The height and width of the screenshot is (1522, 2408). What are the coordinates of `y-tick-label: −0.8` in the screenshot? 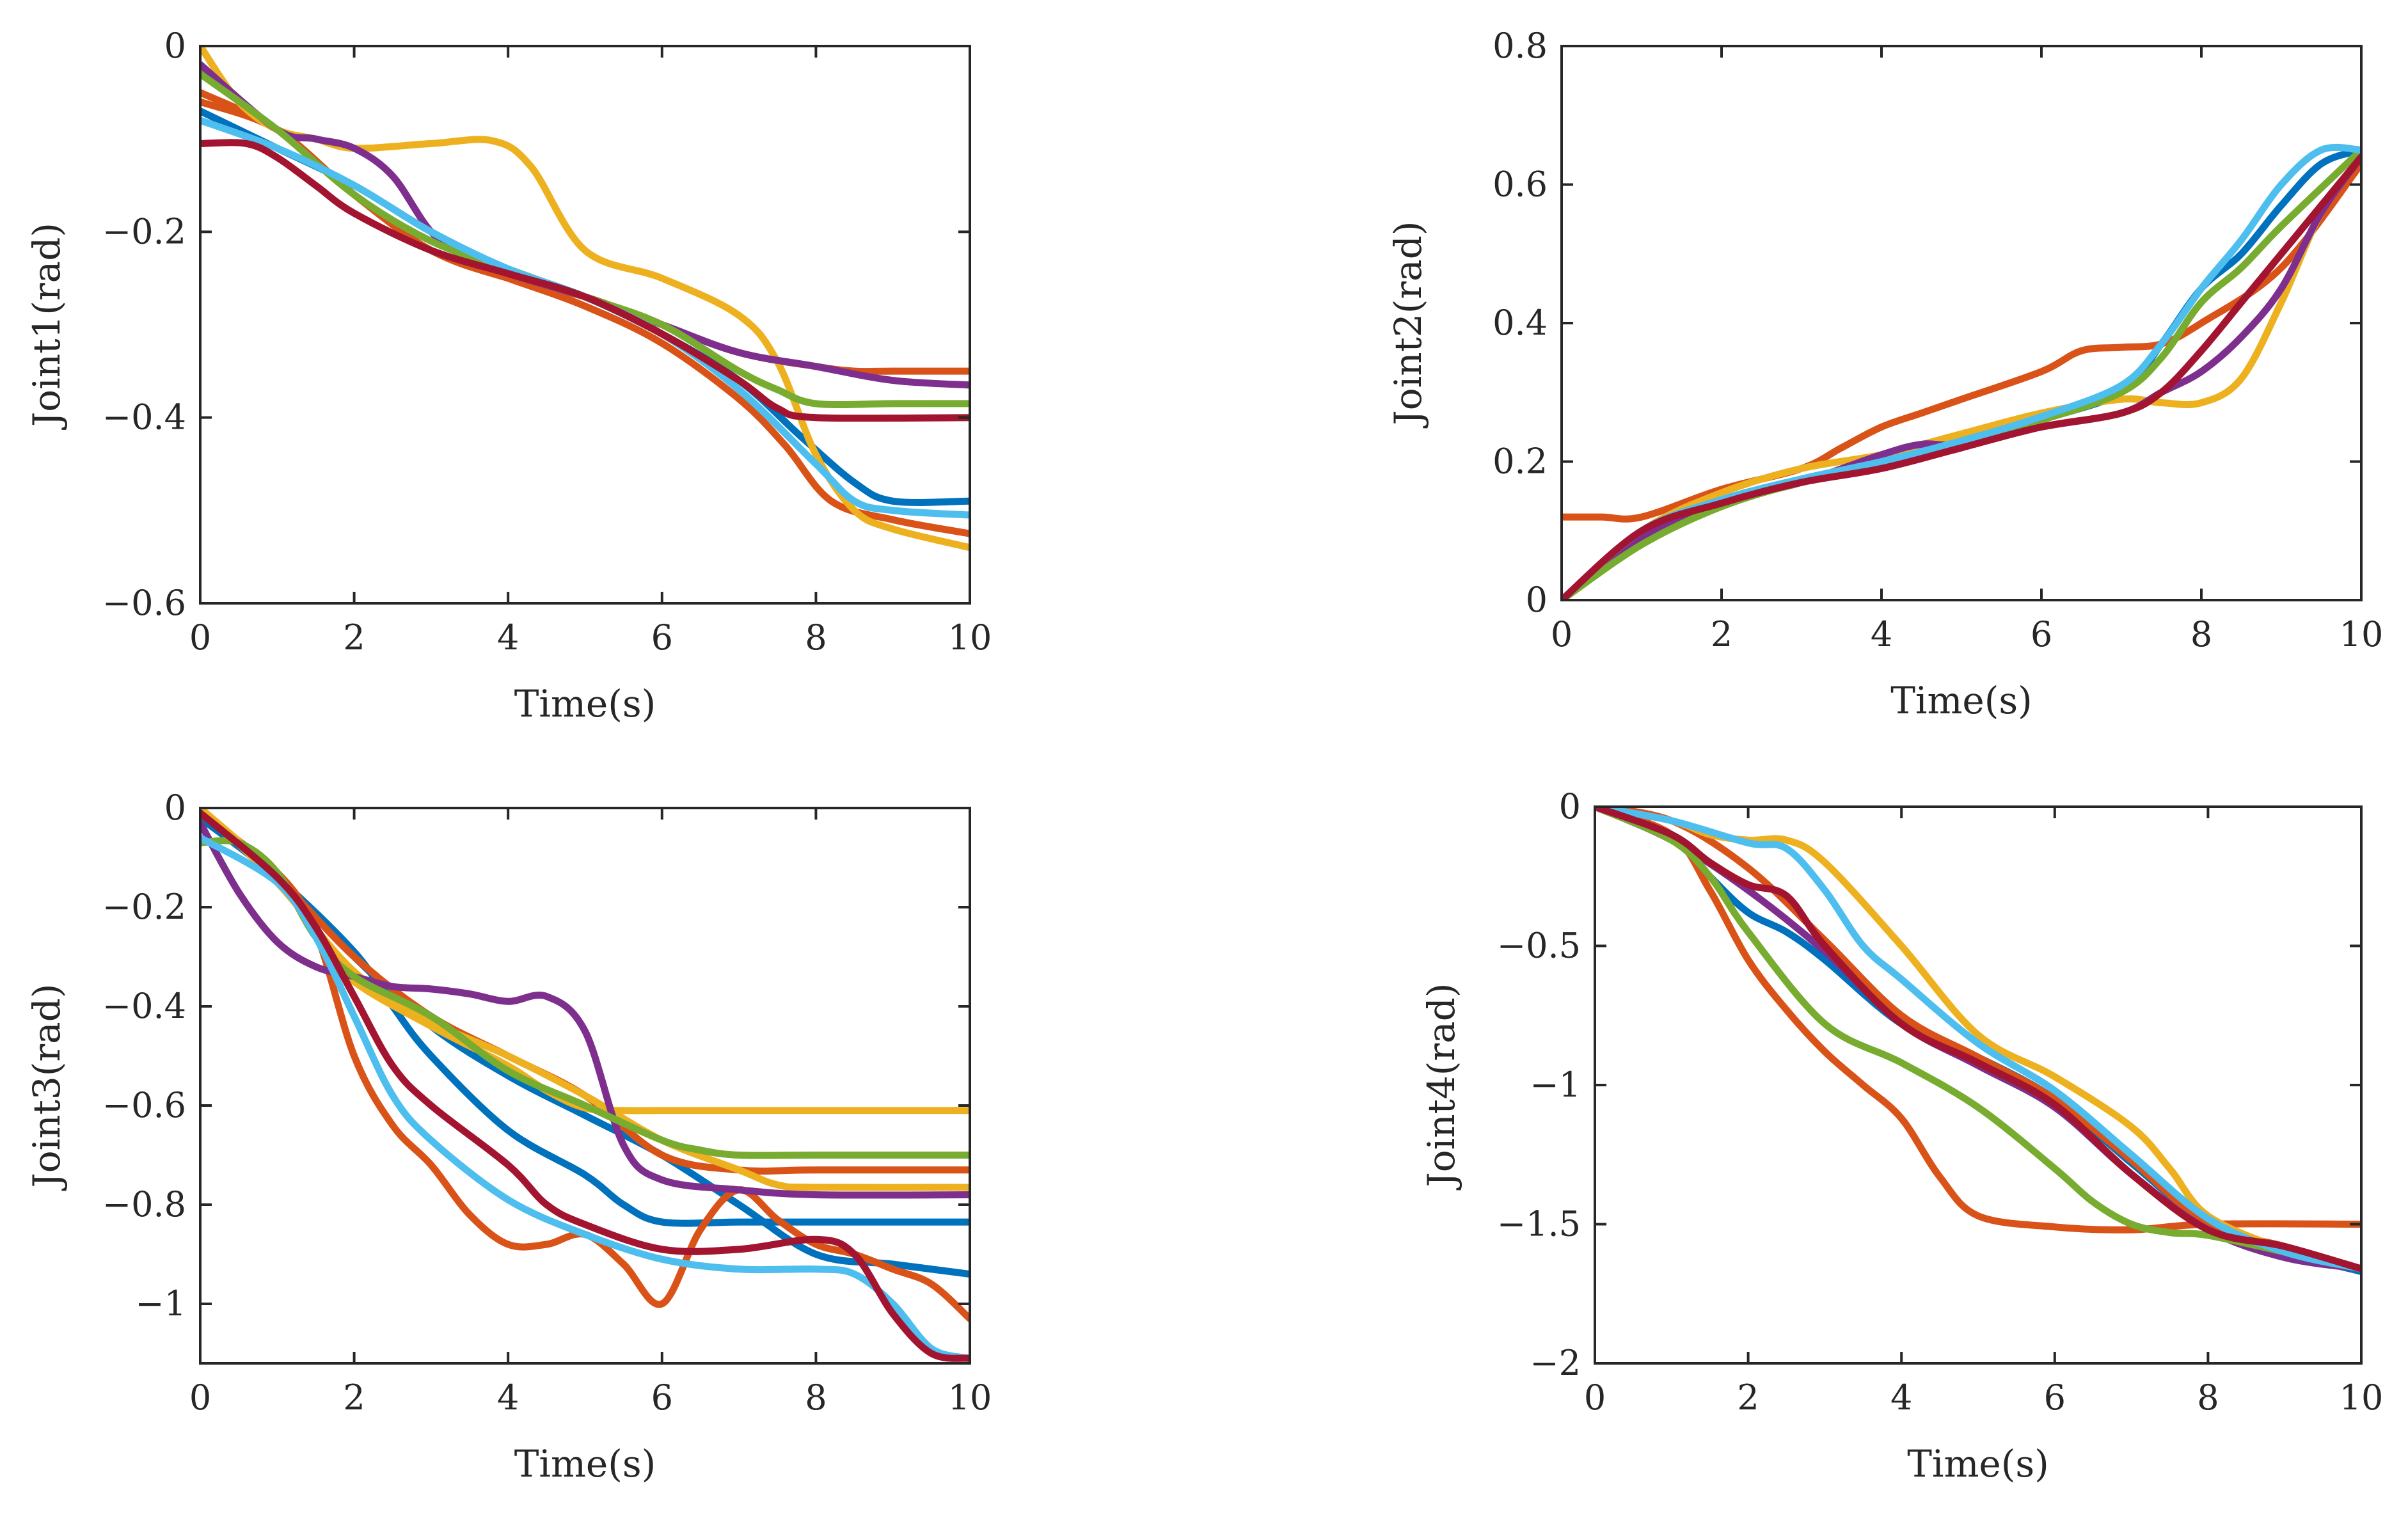 It's located at (144, 1205).